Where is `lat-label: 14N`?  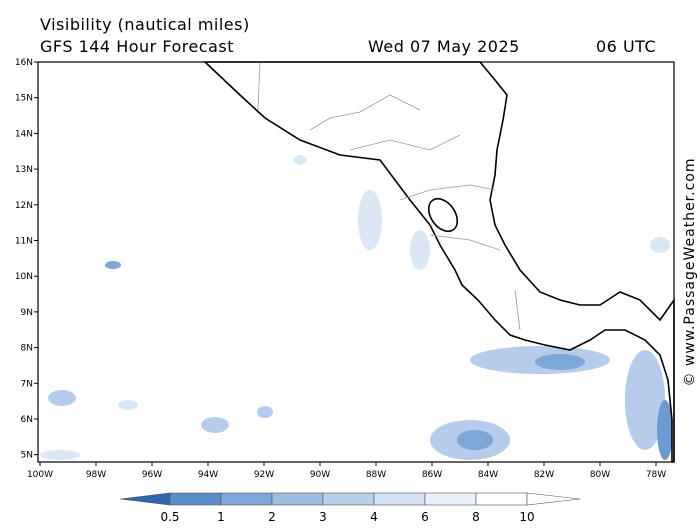 lat-label: 14N is located at coordinates (24, 134).